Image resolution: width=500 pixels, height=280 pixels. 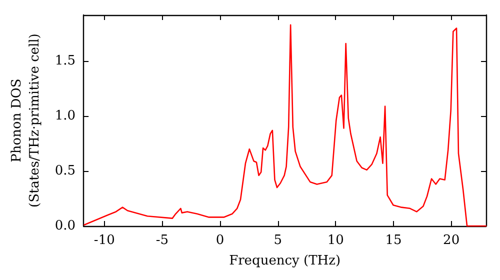 I want to click on y-tick-label: 1.5, so click(x=65, y=61).